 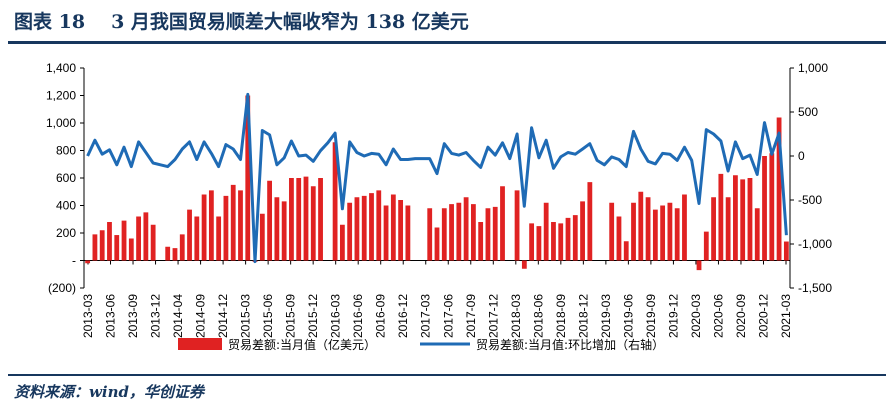 What do you see at coordinates (66, 178) in the screenshot?
I see `left-tick-label: 600` at bounding box center [66, 178].